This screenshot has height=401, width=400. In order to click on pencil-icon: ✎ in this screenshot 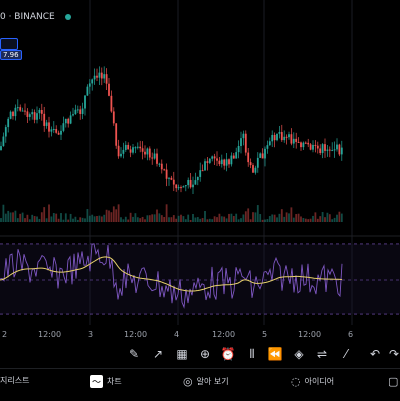, I will do `click(134, 354)`.